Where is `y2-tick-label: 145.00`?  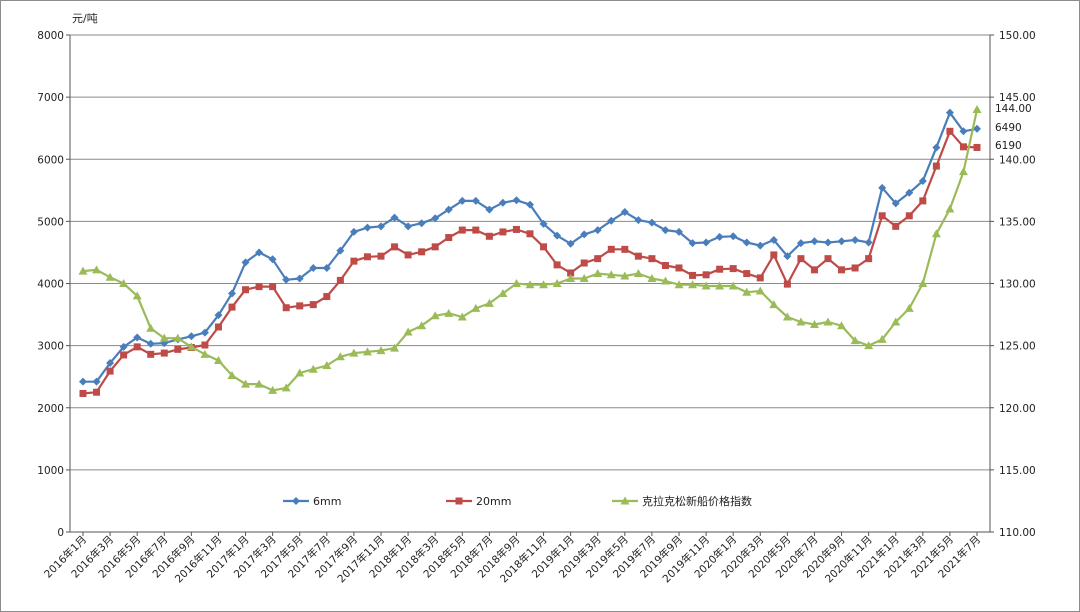 y2-tick-label: 145.00 is located at coordinates (1017, 98).